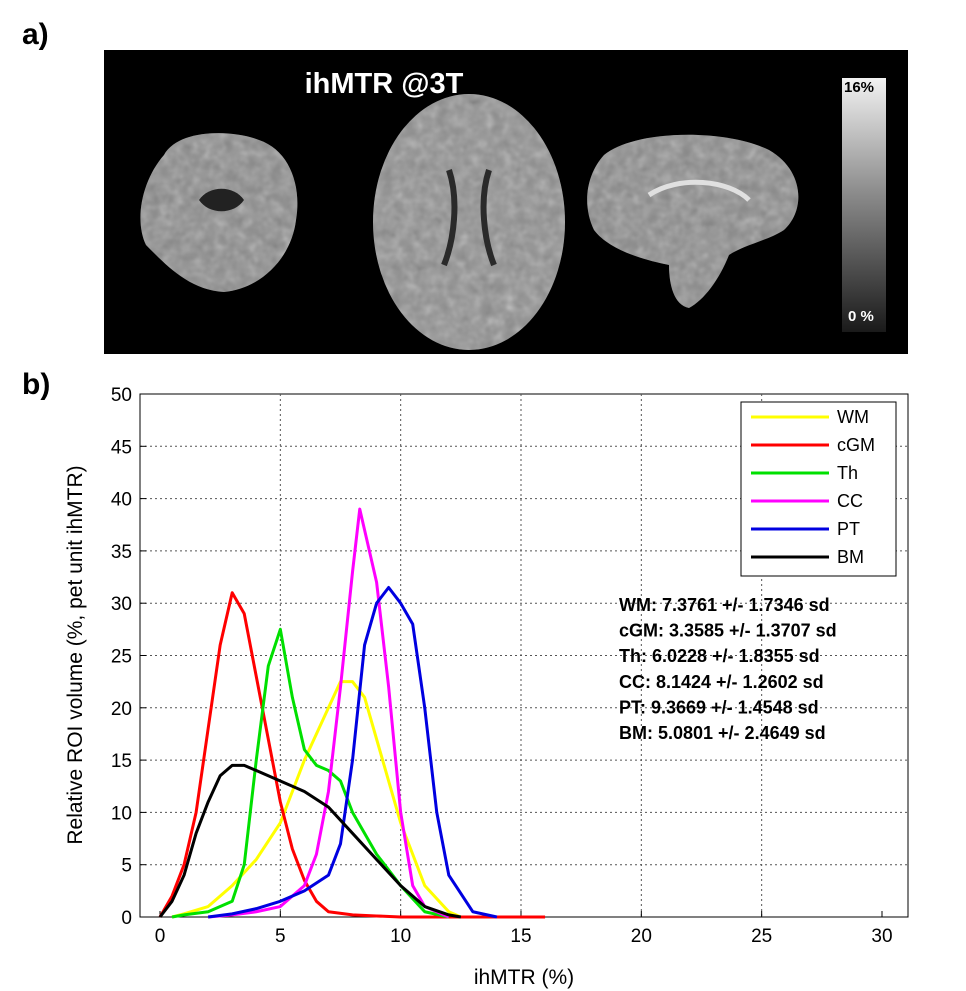 The image size is (966, 991). I want to click on series-line-bm, so click(310, 841).